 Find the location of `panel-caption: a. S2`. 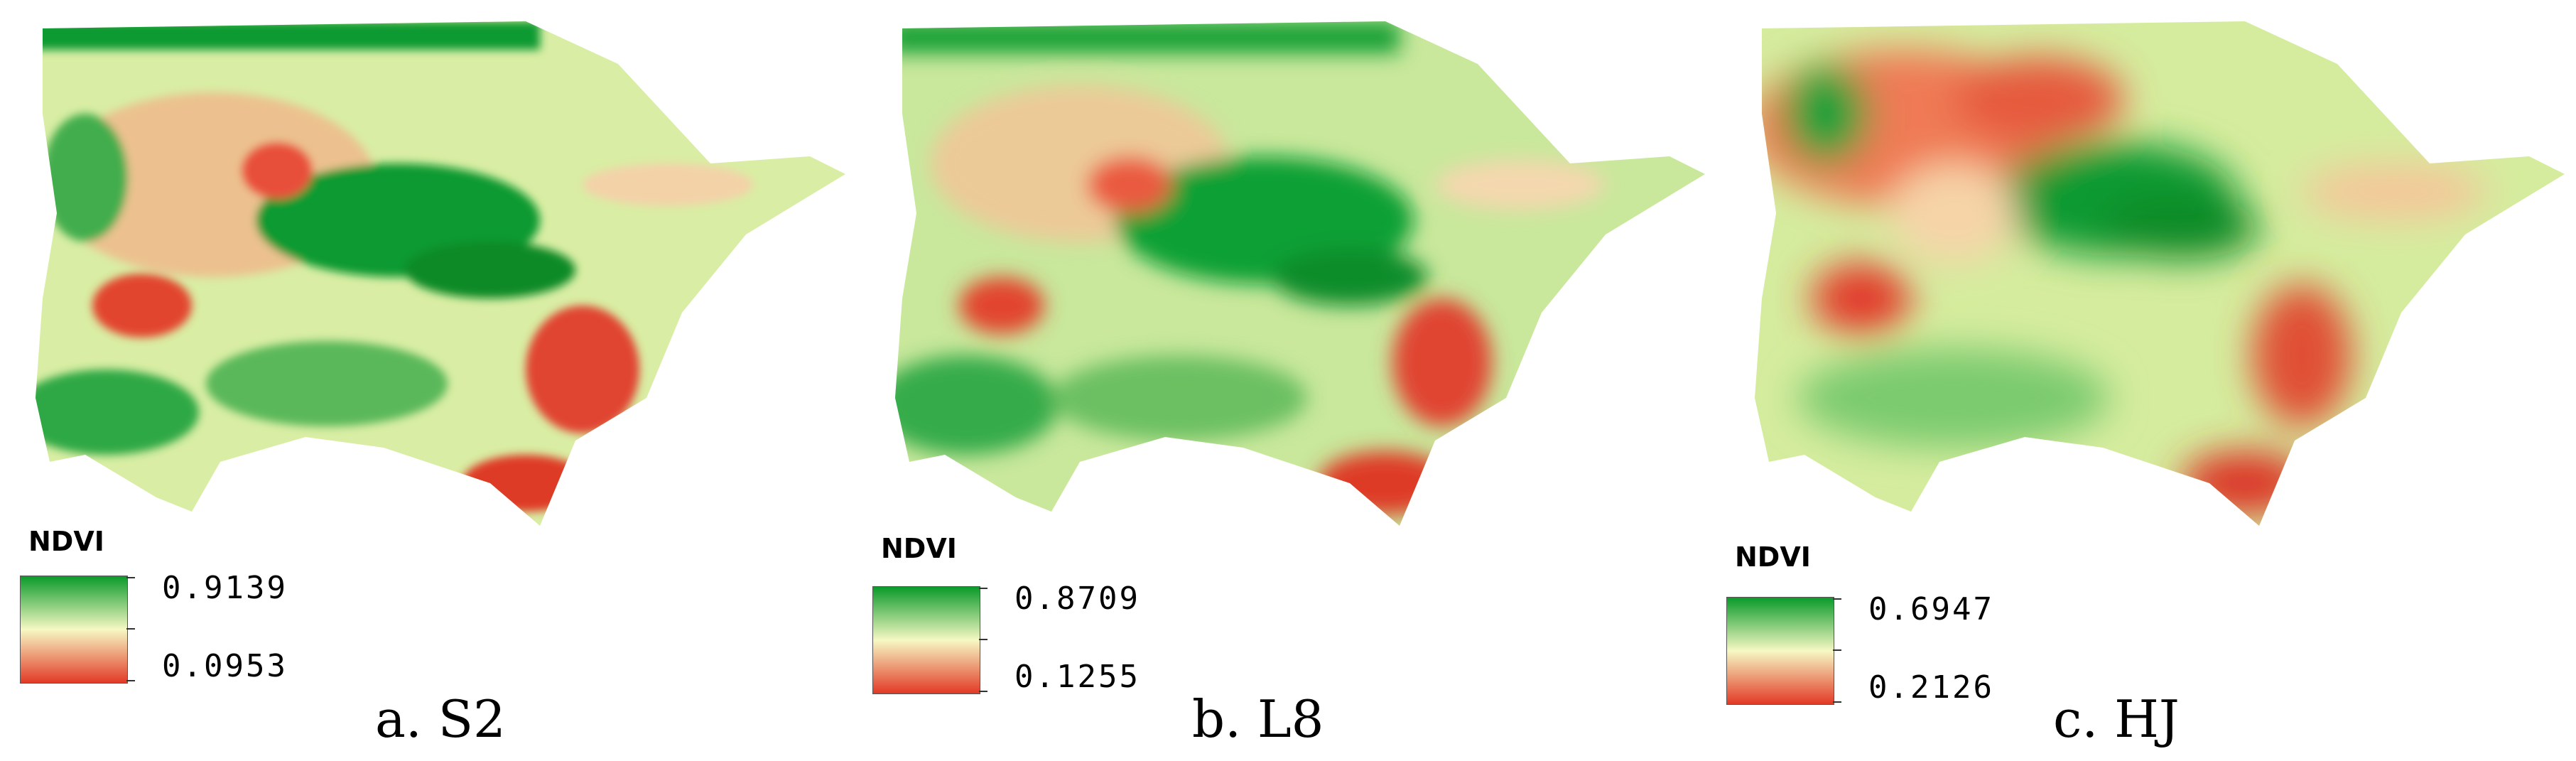

panel-caption: a. S2 is located at coordinates (440, 719).